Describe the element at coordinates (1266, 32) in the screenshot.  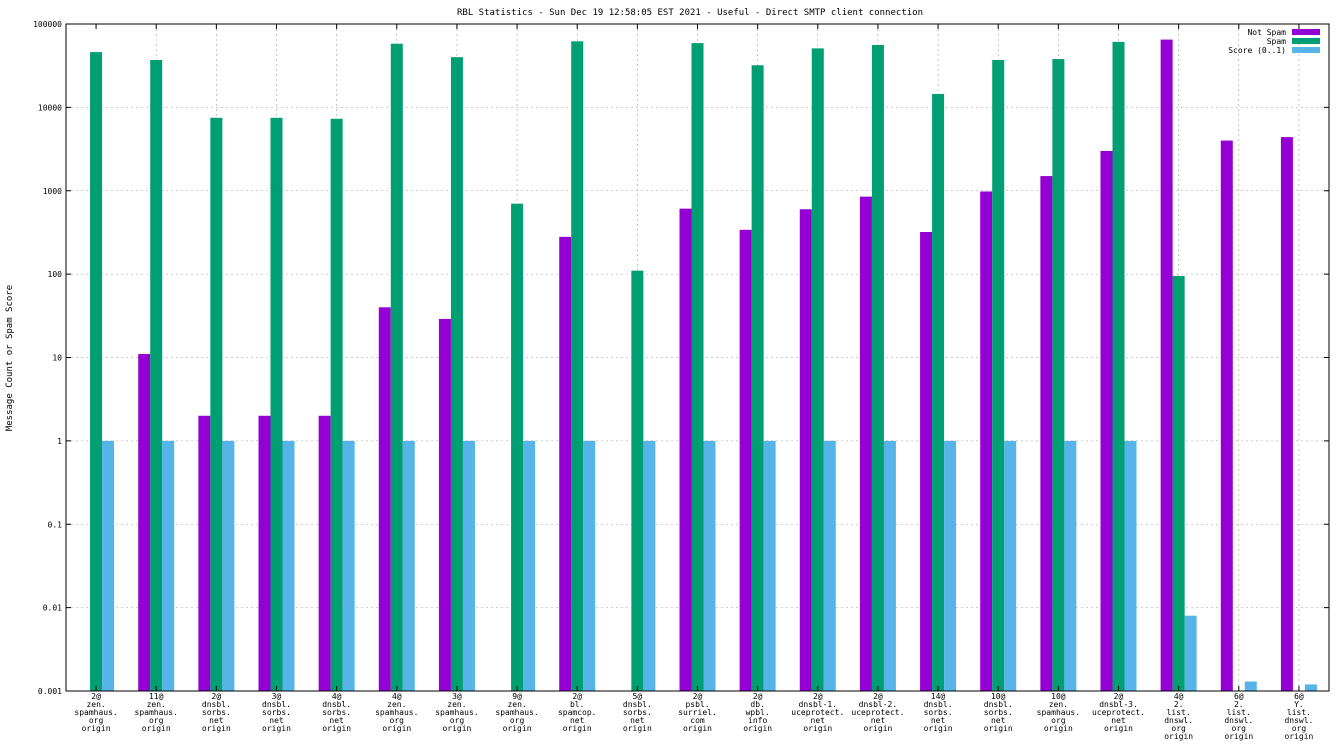
I see `legend-label: Not Spam` at that location.